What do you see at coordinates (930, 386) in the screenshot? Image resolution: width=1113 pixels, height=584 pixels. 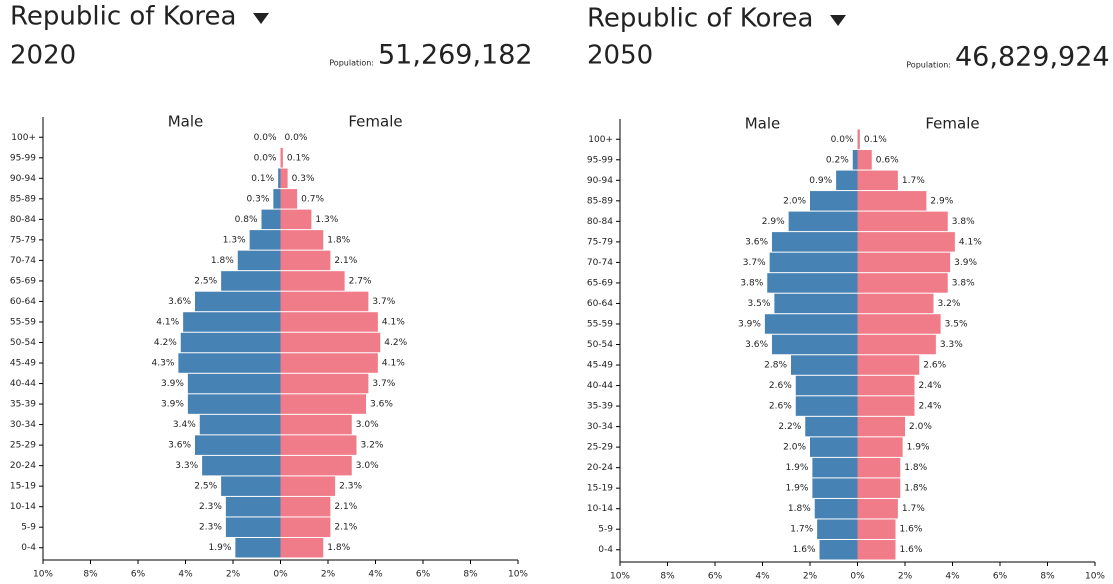 I see `data-label: 2.4%` at bounding box center [930, 386].